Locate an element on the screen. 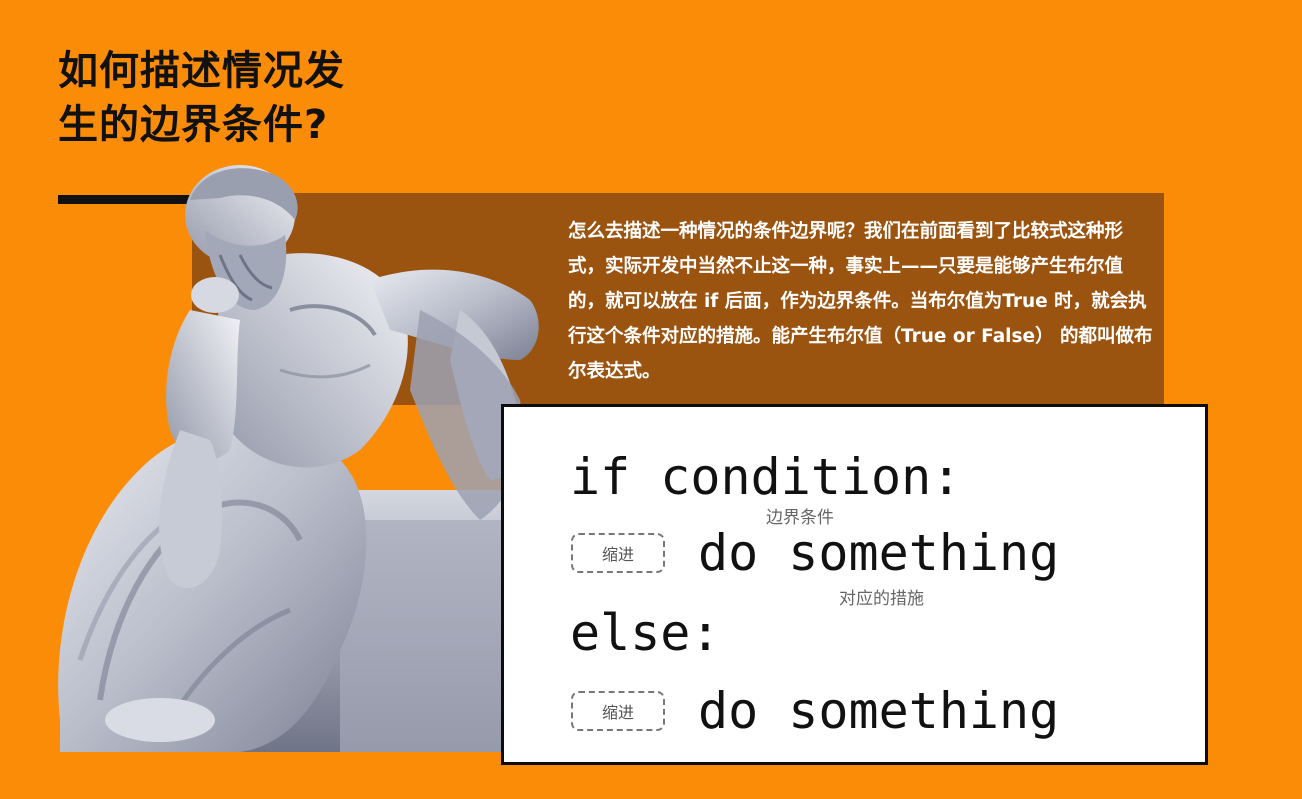  title-underline is located at coordinates (125, 199).